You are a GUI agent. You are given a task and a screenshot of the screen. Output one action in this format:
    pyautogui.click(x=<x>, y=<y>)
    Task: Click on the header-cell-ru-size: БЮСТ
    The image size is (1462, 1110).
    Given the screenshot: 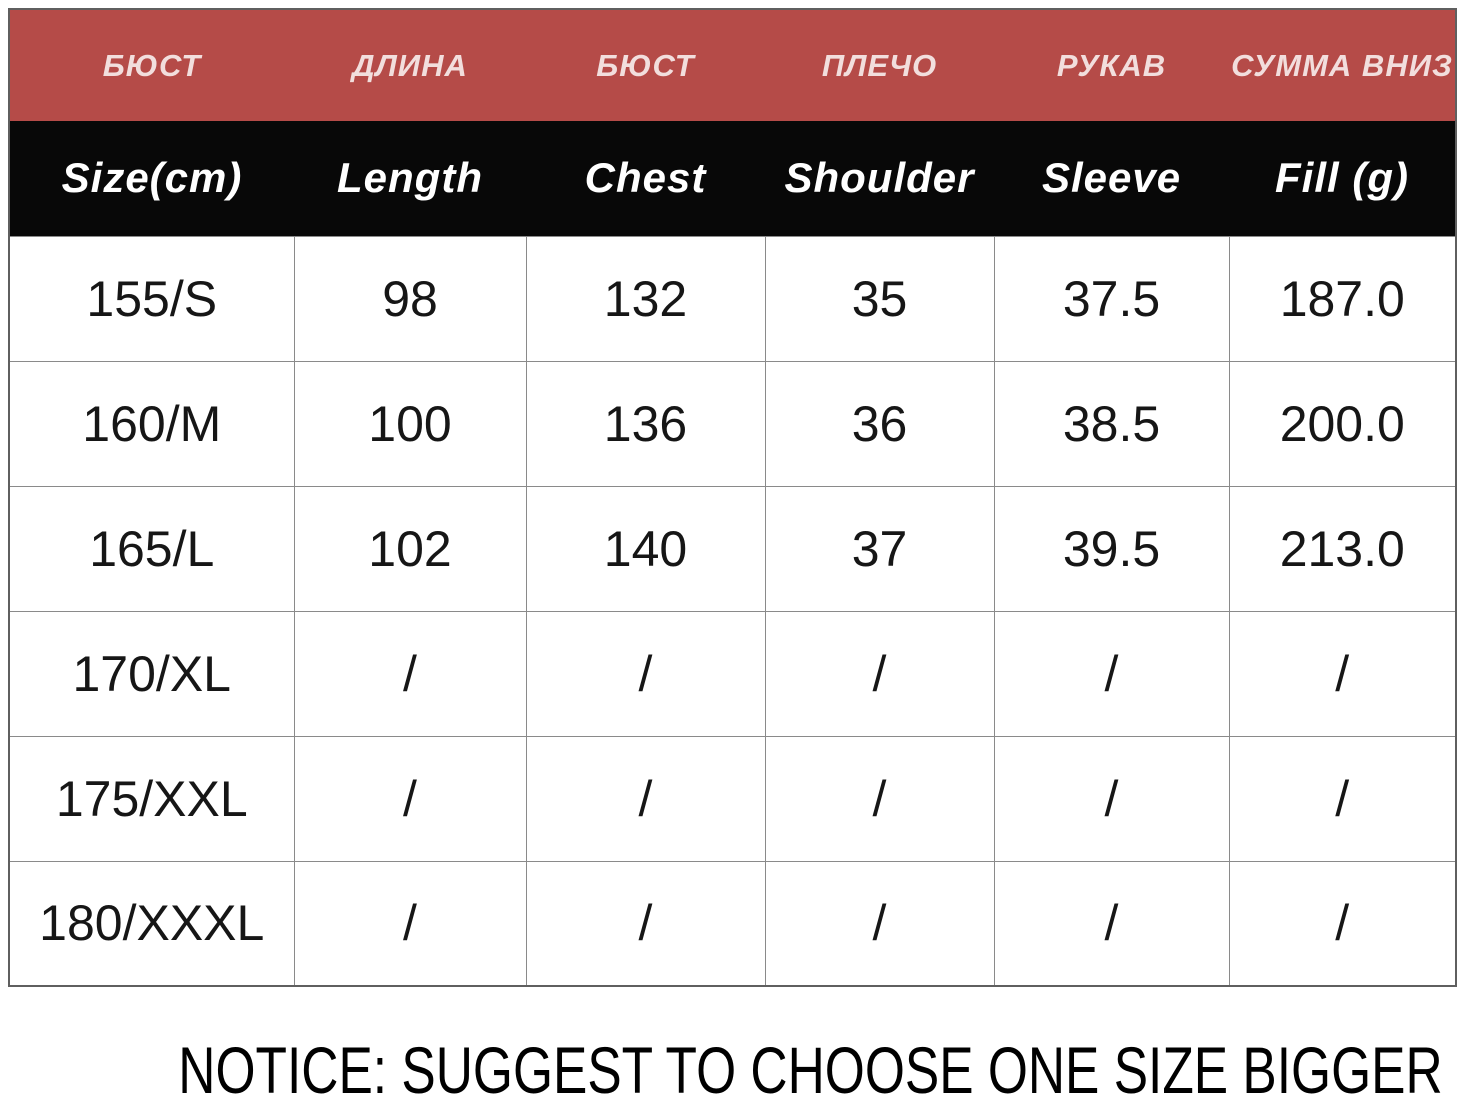 What is the action you would take?
    pyautogui.click(x=151, y=65)
    